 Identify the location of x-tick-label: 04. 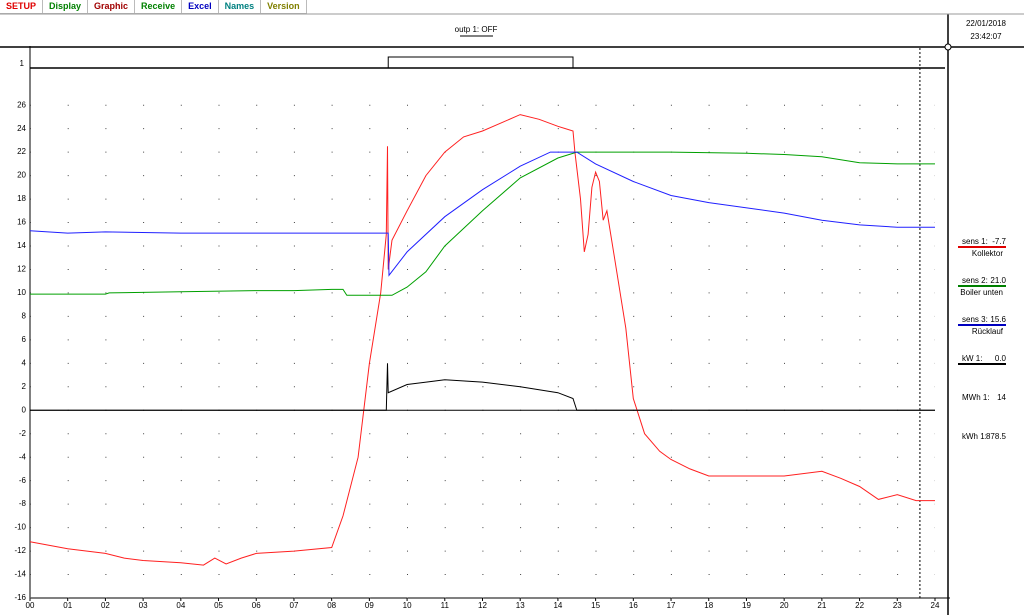
(180, 605).